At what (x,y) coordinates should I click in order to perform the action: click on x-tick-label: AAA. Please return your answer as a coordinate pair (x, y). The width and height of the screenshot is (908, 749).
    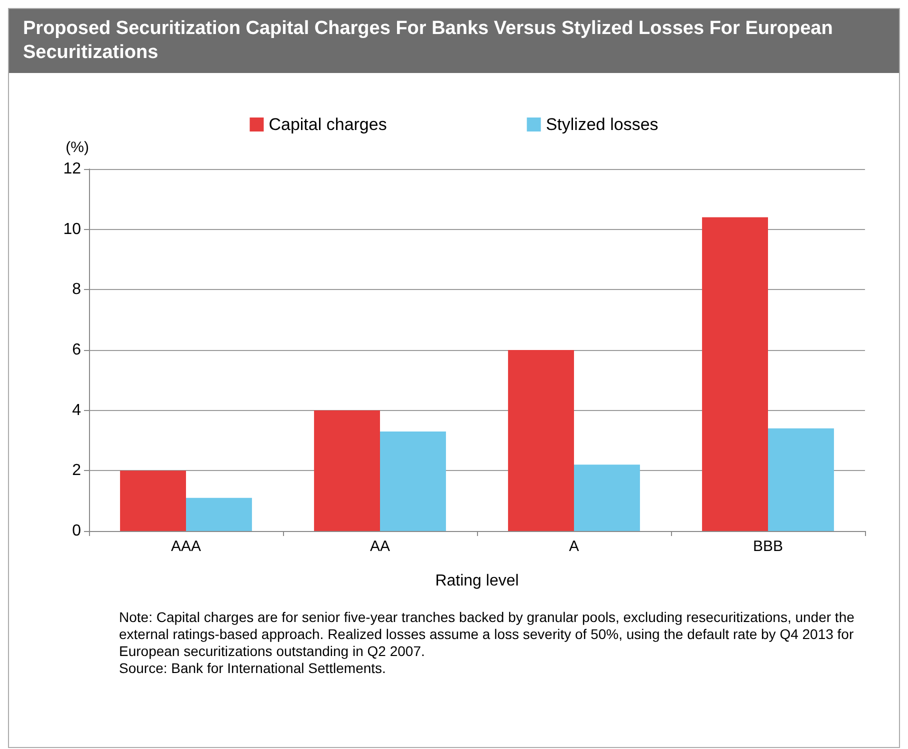
    Looking at the image, I should click on (186, 546).